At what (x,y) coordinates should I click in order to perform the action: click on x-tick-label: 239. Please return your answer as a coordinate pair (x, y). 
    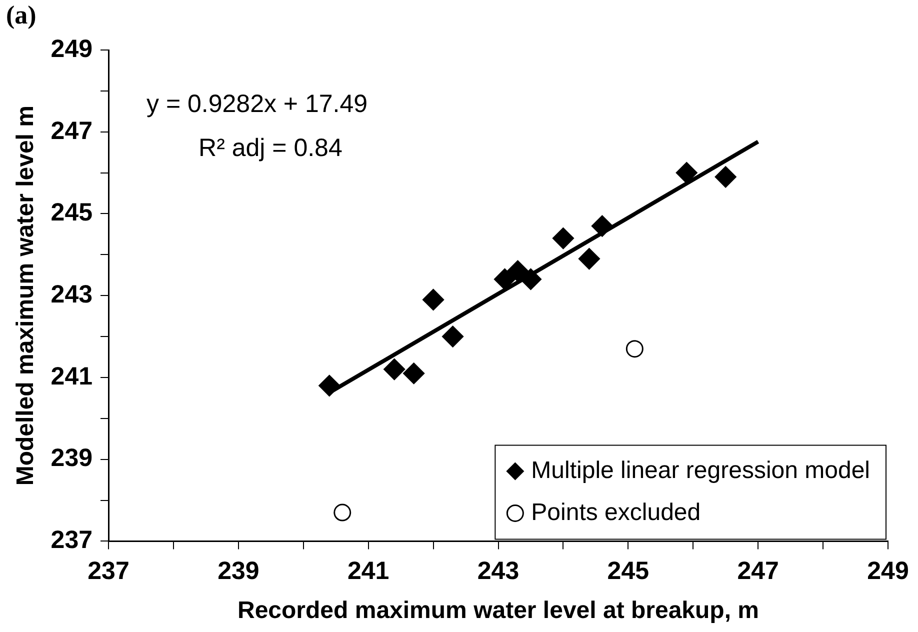
    Looking at the image, I should click on (239, 571).